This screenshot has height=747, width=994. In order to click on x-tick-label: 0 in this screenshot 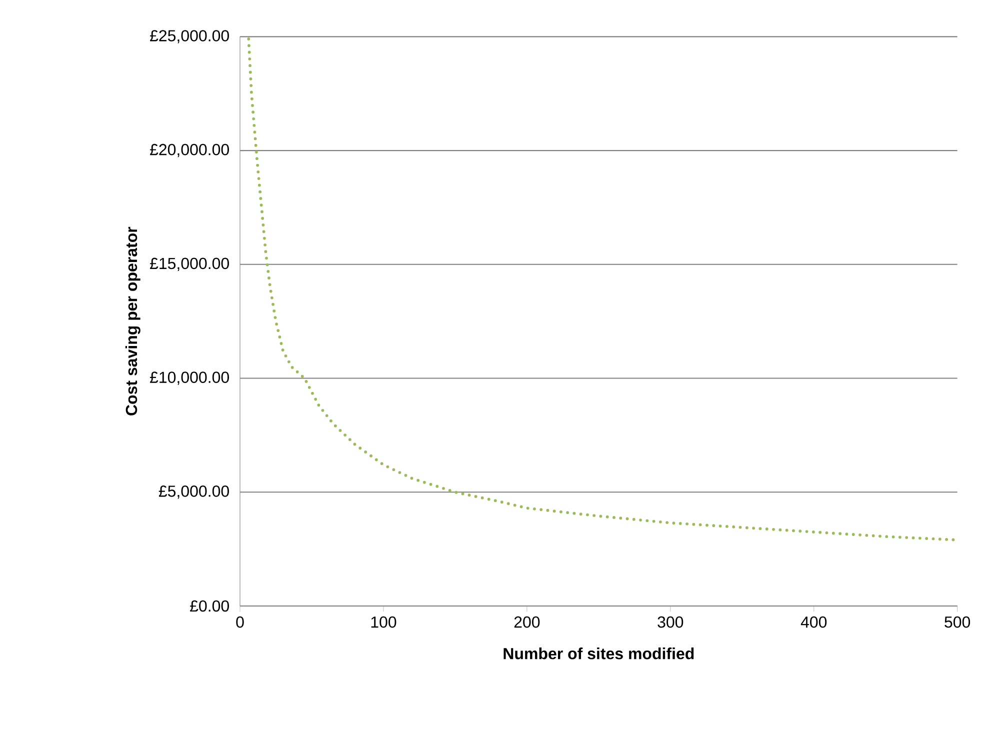, I will do `click(240, 622)`.